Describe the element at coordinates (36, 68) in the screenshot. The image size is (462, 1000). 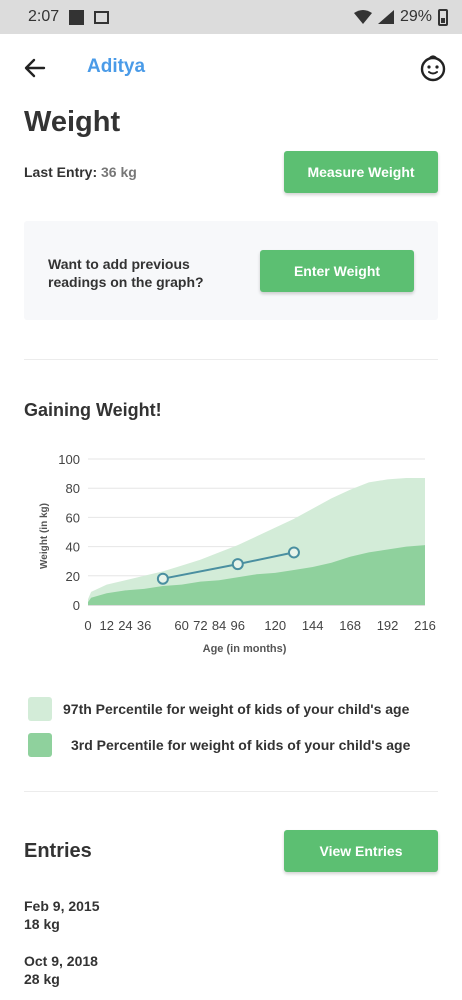
I see `back-arrow-icon` at that location.